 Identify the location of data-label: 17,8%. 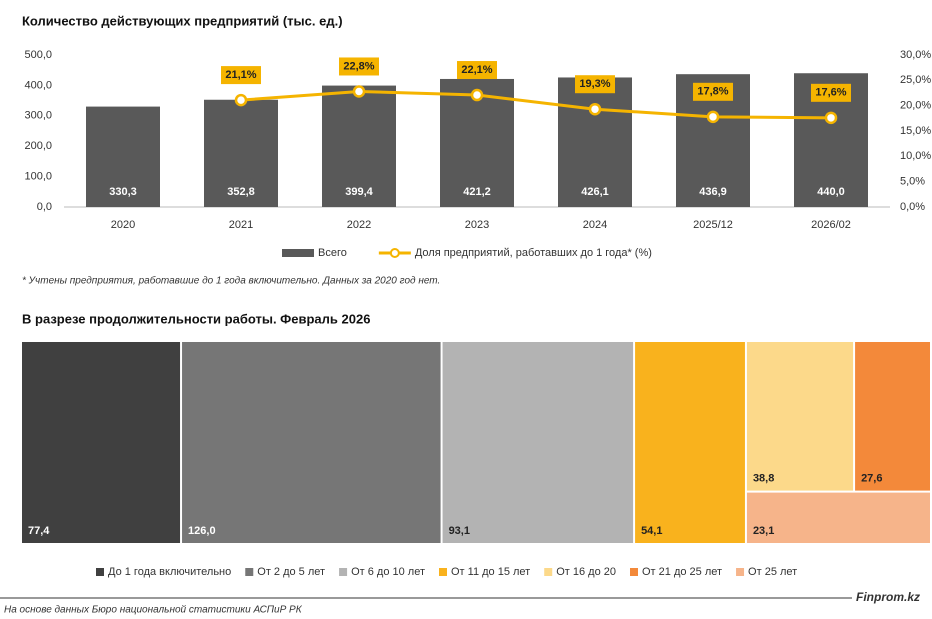
(712, 92).